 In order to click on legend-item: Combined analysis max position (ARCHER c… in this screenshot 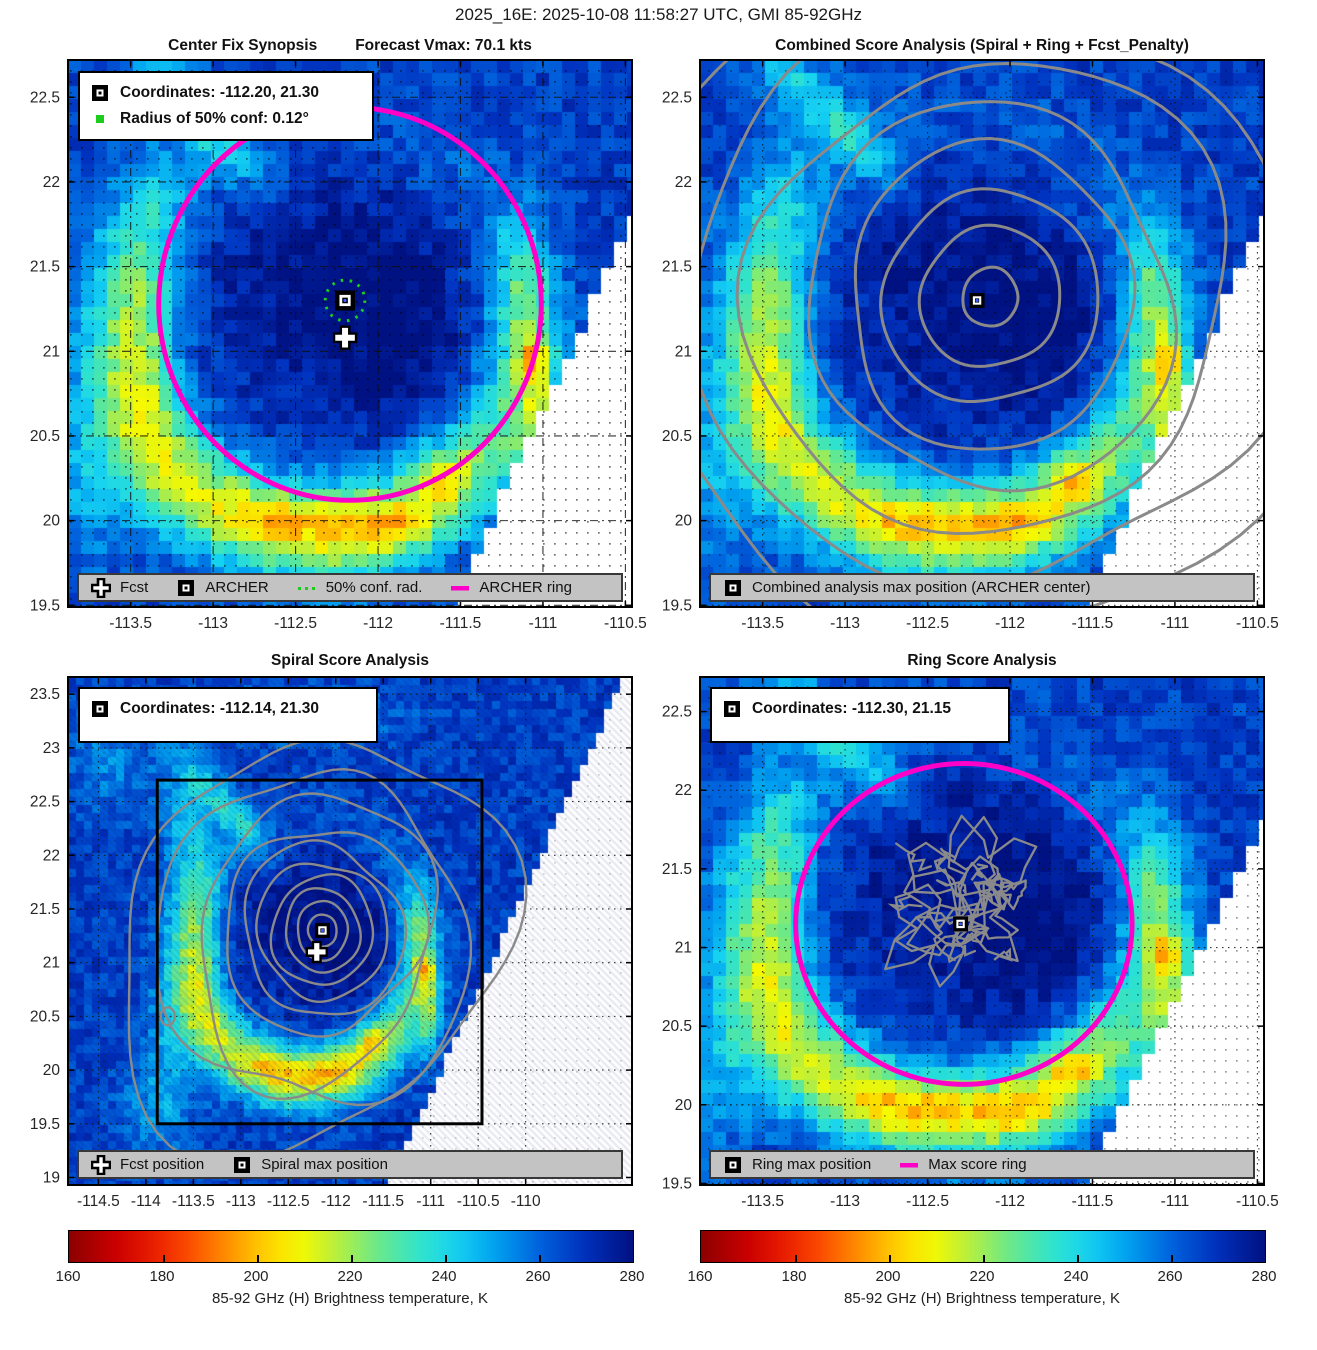, I will do `click(906, 588)`.